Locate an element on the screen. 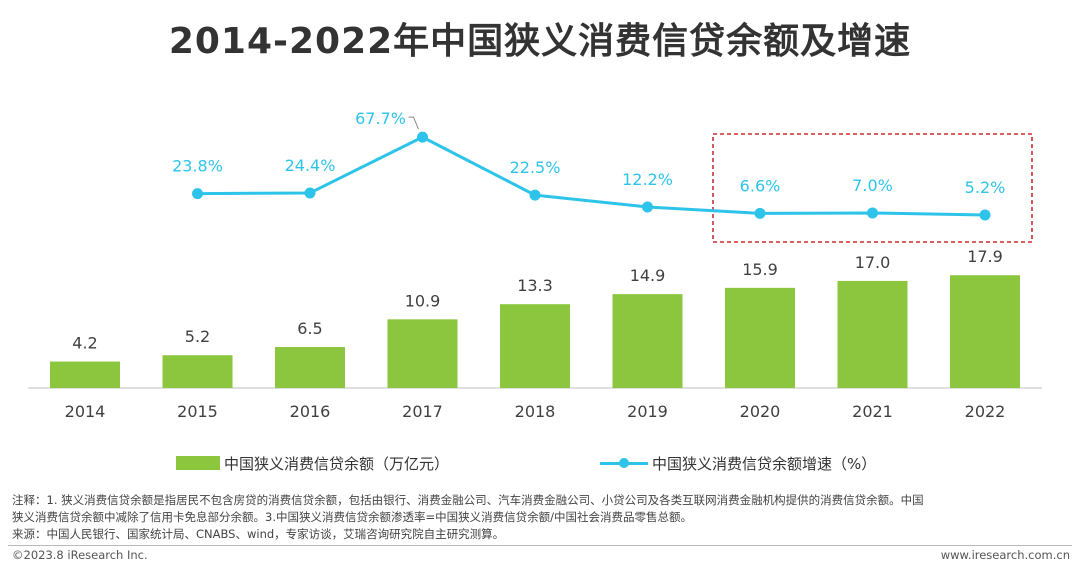  x-tick-label-2017: 2017 is located at coordinates (422, 411).